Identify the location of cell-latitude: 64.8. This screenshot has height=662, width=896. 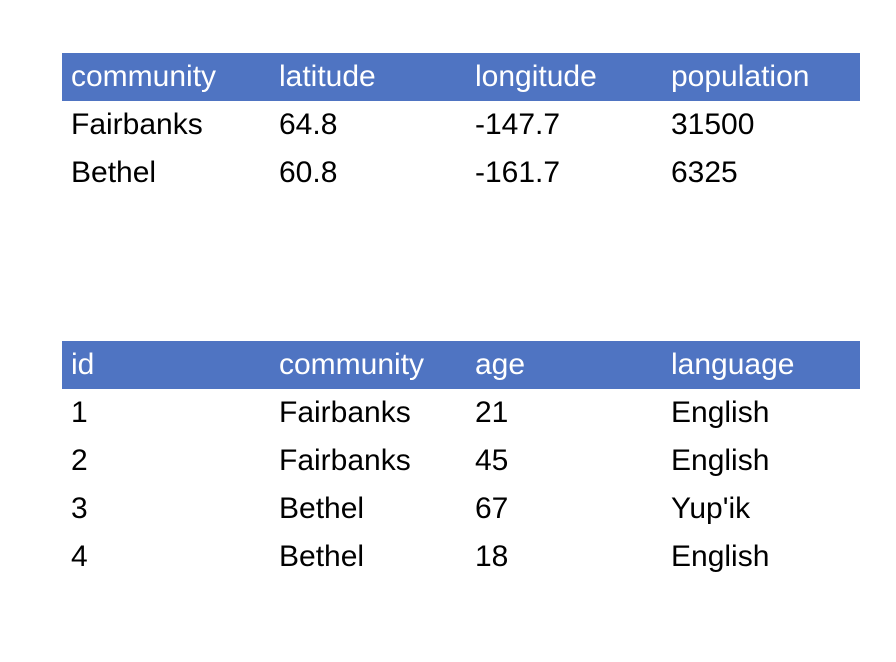
(308, 124).